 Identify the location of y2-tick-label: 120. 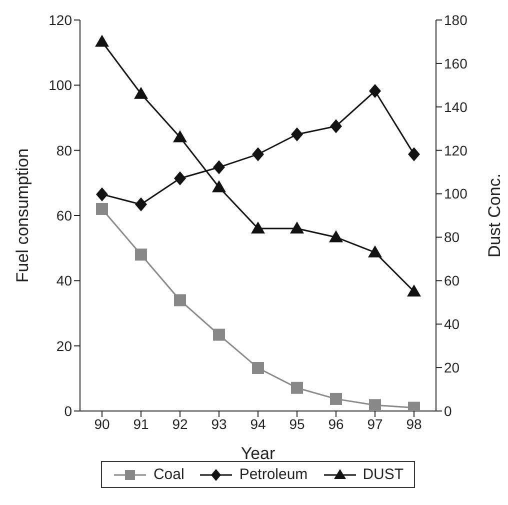
(456, 150).